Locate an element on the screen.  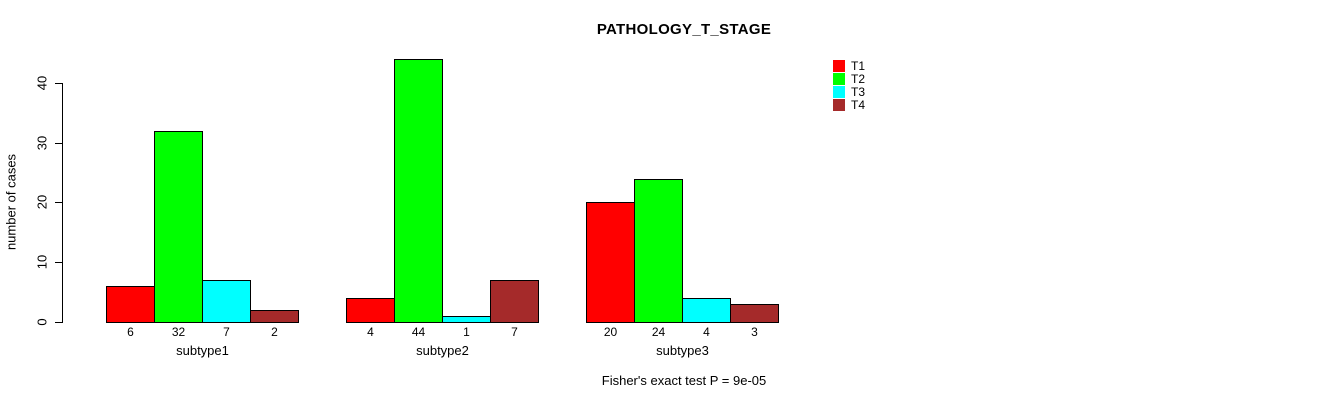
bar-subtype2-T2 is located at coordinates (418, 191).